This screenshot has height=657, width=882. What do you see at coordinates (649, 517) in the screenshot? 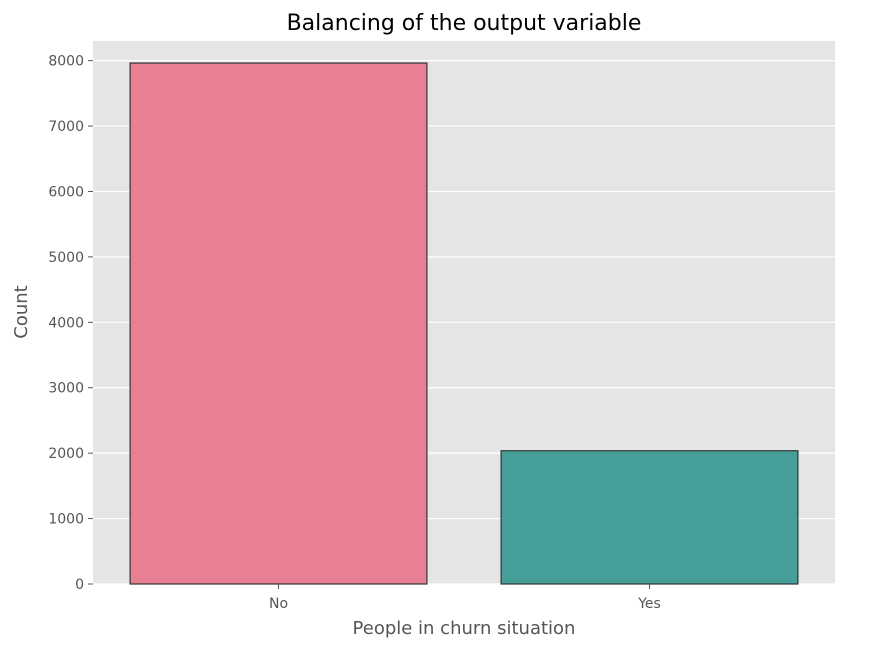
I see `bar-yes` at bounding box center [649, 517].